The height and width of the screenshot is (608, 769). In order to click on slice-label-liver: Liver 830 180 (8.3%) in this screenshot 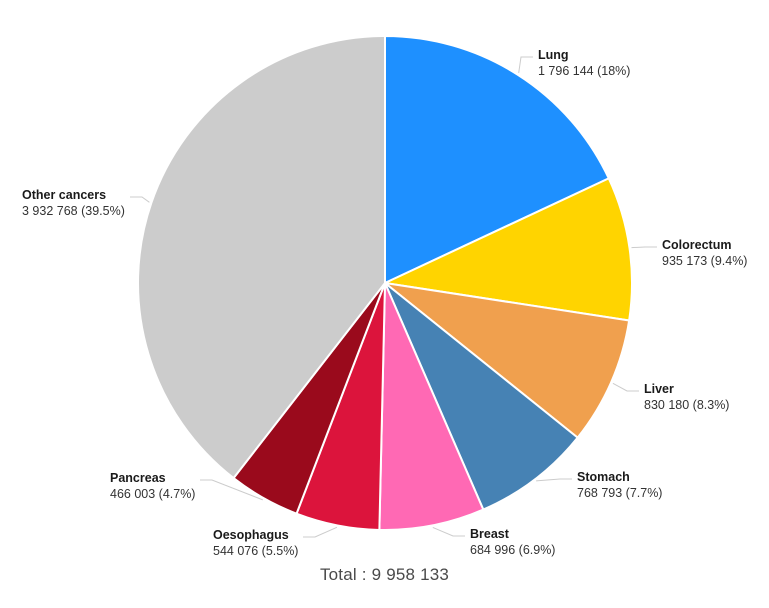, I will do `click(686, 397)`.